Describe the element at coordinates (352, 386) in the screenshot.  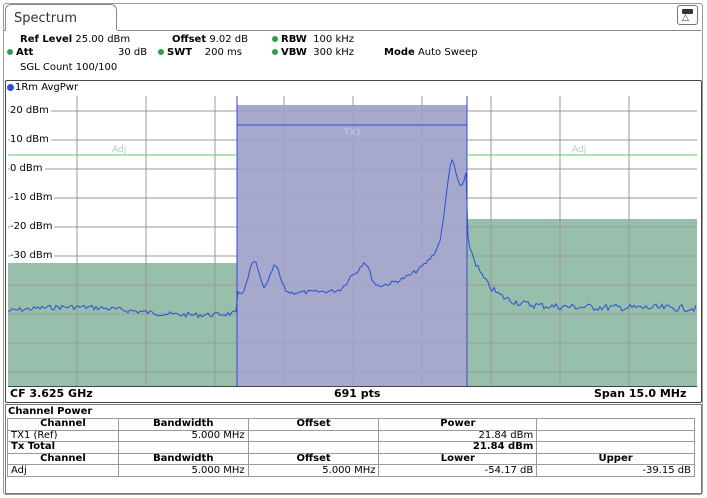
I see `footer-divider` at that location.